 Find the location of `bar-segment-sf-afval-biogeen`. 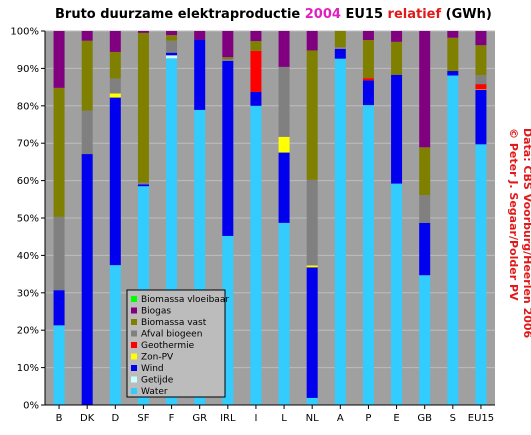

bar-segment-sf-afval-biogeen is located at coordinates (143, 183).